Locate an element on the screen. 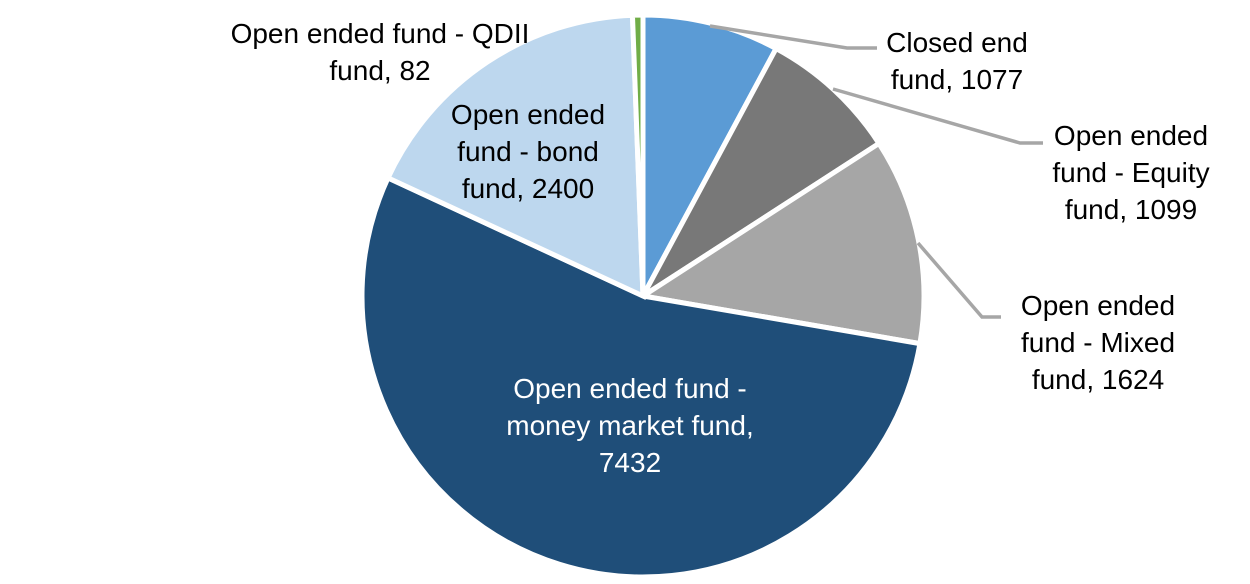 This screenshot has width=1250, height=584. pie-slice-closed-end-fund is located at coordinates (710, 155).